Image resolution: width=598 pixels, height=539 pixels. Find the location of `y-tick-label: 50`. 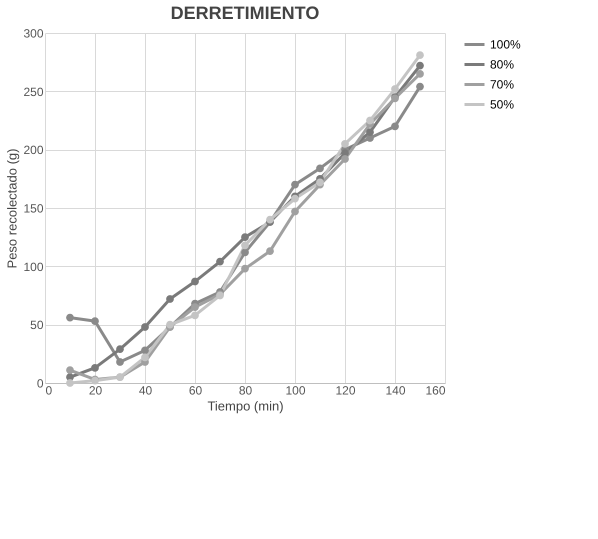

y-tick-label: 50 is located at coordinates (37, 325).